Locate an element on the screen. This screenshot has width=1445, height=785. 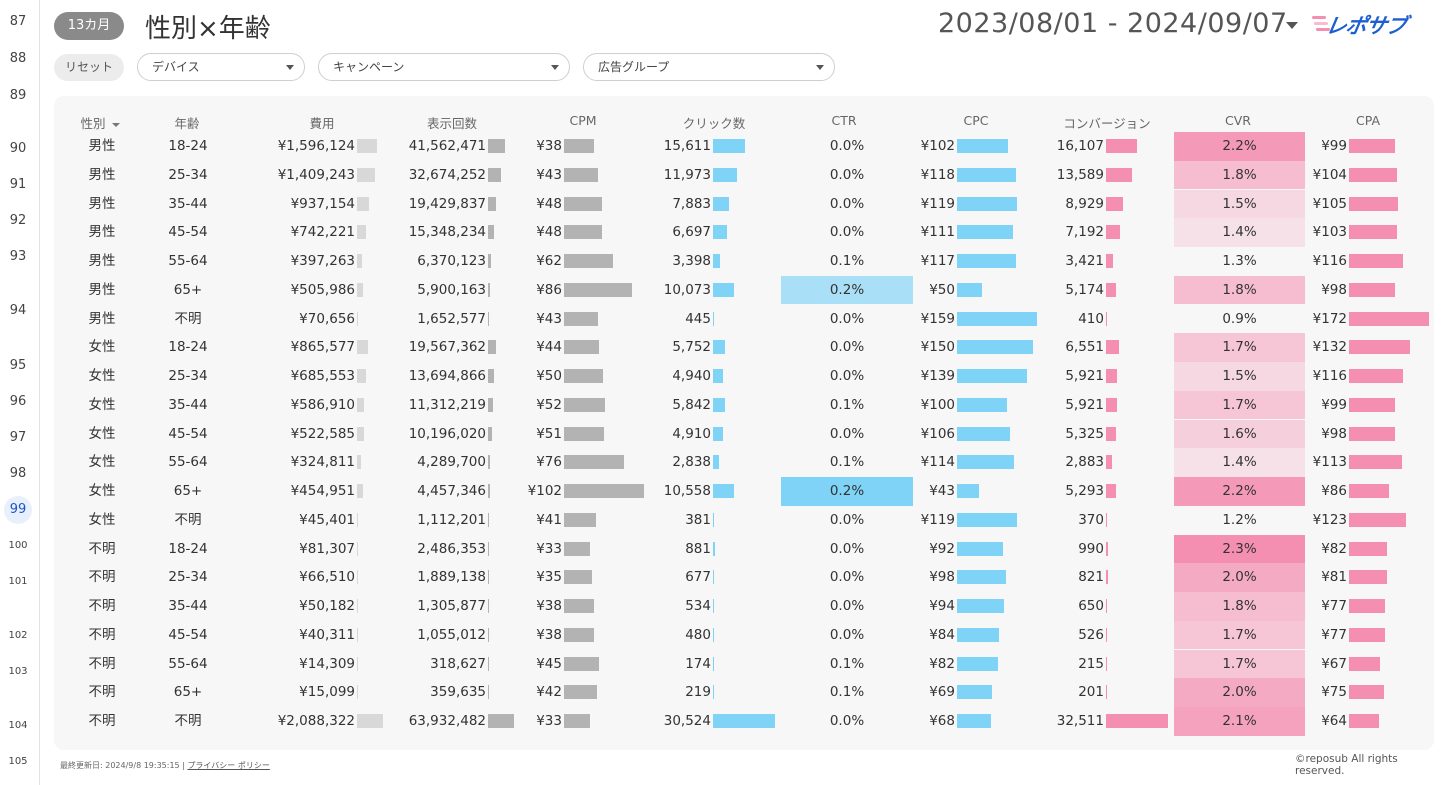
row-number: 99 is located at coordinates (18, 510).